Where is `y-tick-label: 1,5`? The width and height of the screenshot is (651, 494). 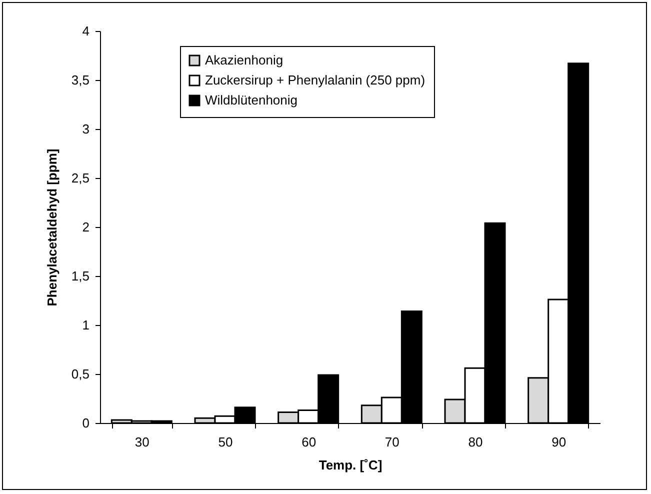
y-tick-label: 1,5 is located at coordinates (80, 276).